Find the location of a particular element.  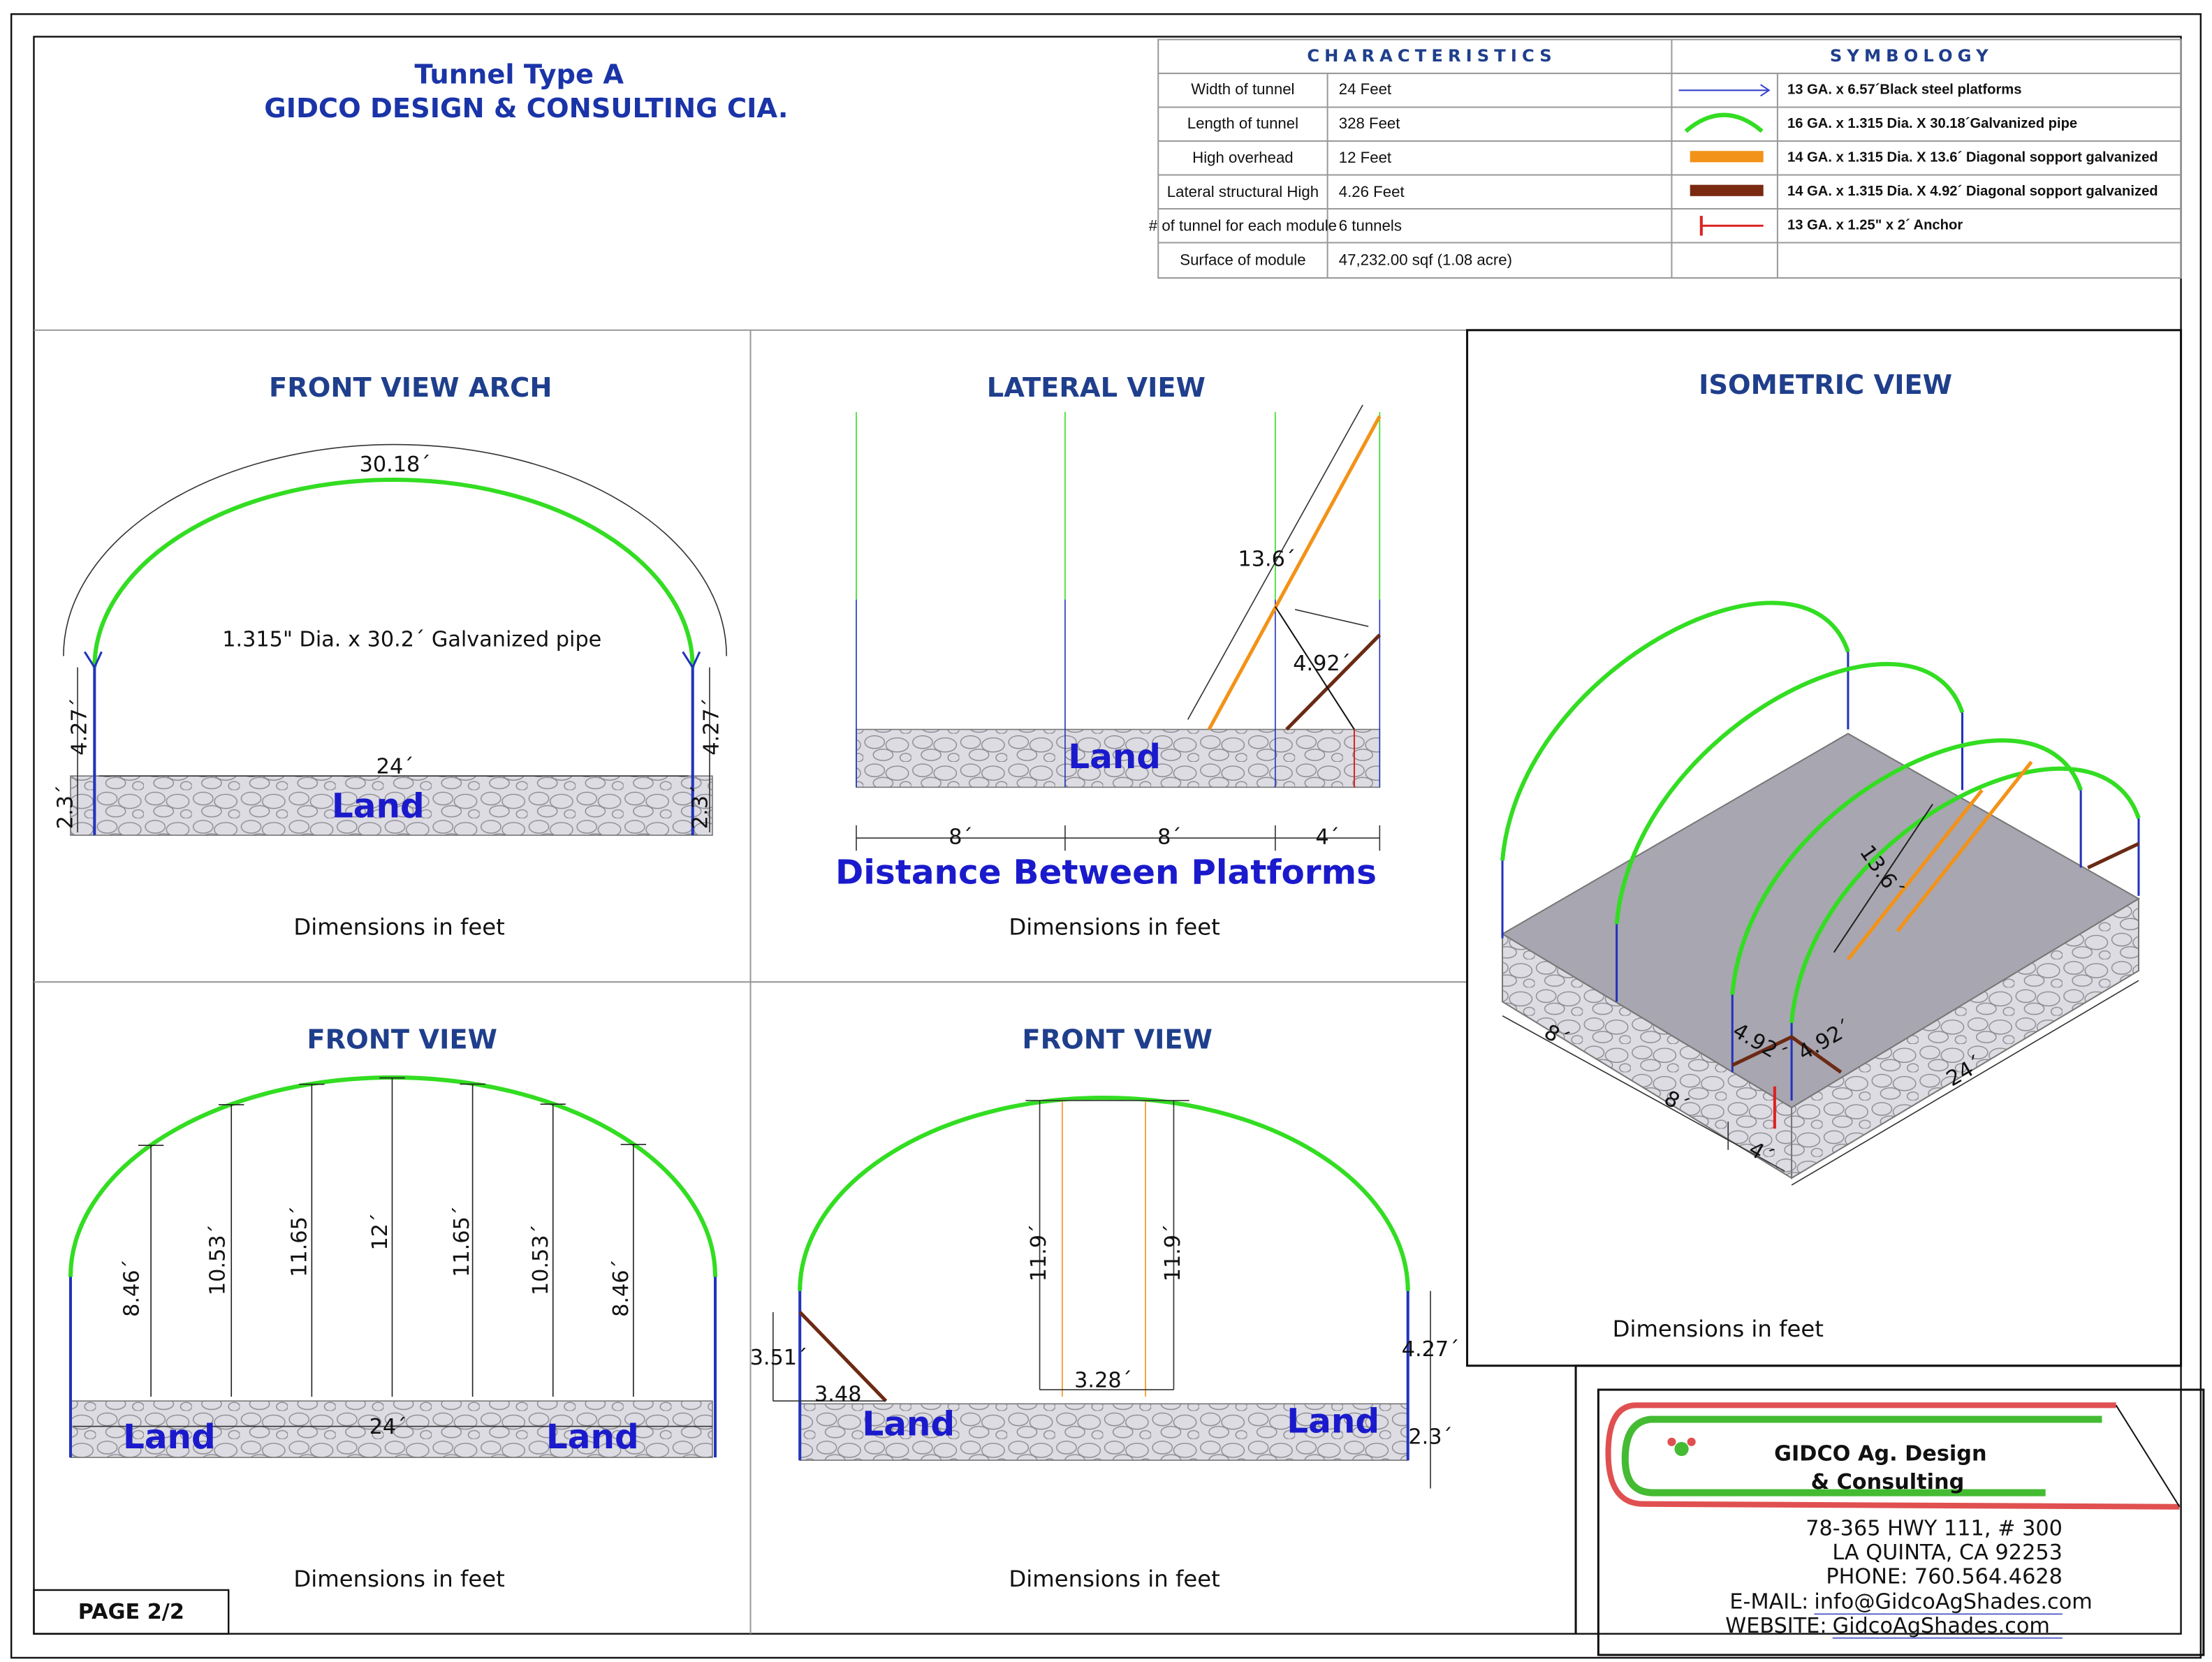

email-link: info@GidcoAgShades.com is located at coordinates (1953, 1602).